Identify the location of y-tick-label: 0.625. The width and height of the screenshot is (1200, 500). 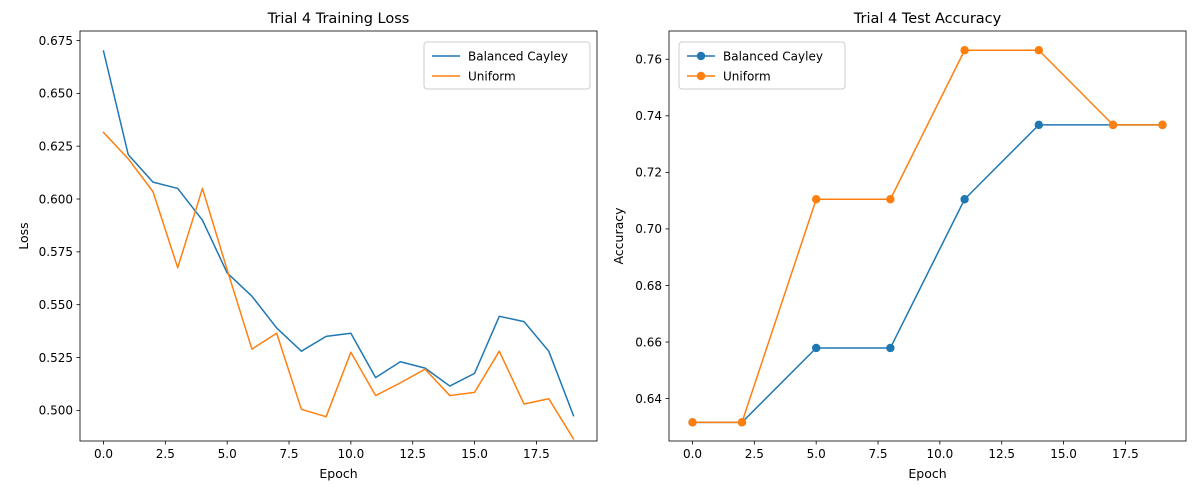
(56, 146).